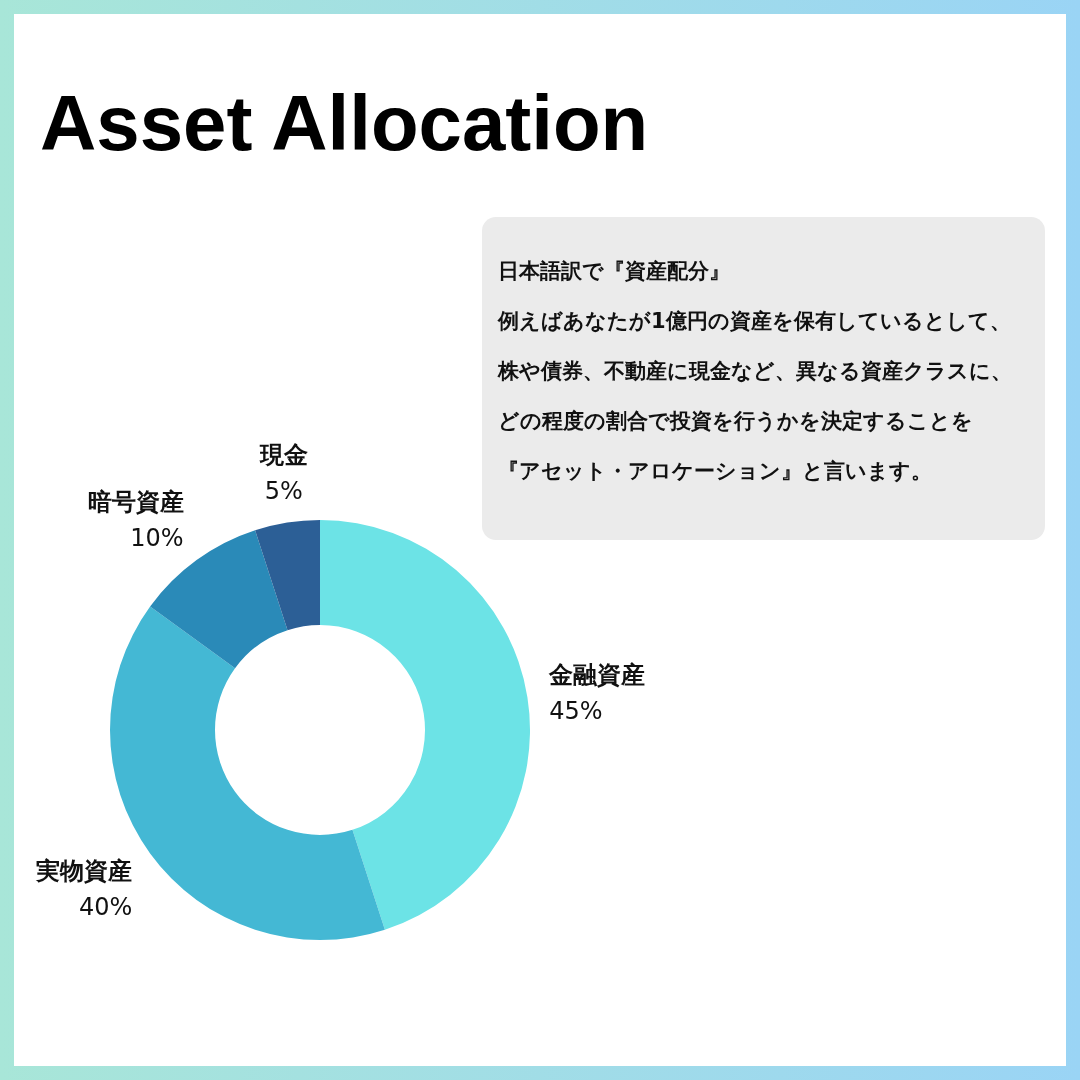  Describe the element at coordinates (754, 371) in the screenshot. I see `text: 株や債券、不動産に現金など、異なる資産クラスに、` at that location.